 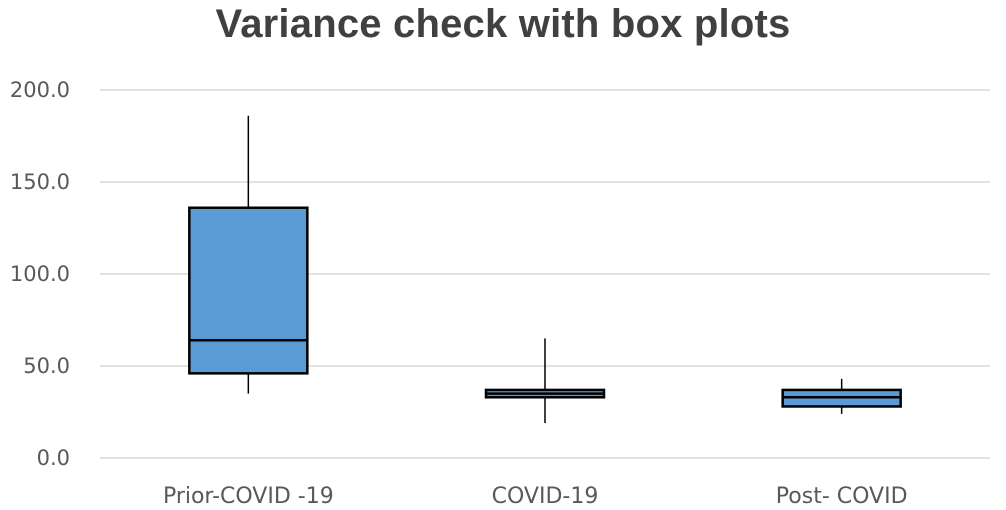 I want to click on chart-title: Variance check with box plots, so click(x=503, y=24).